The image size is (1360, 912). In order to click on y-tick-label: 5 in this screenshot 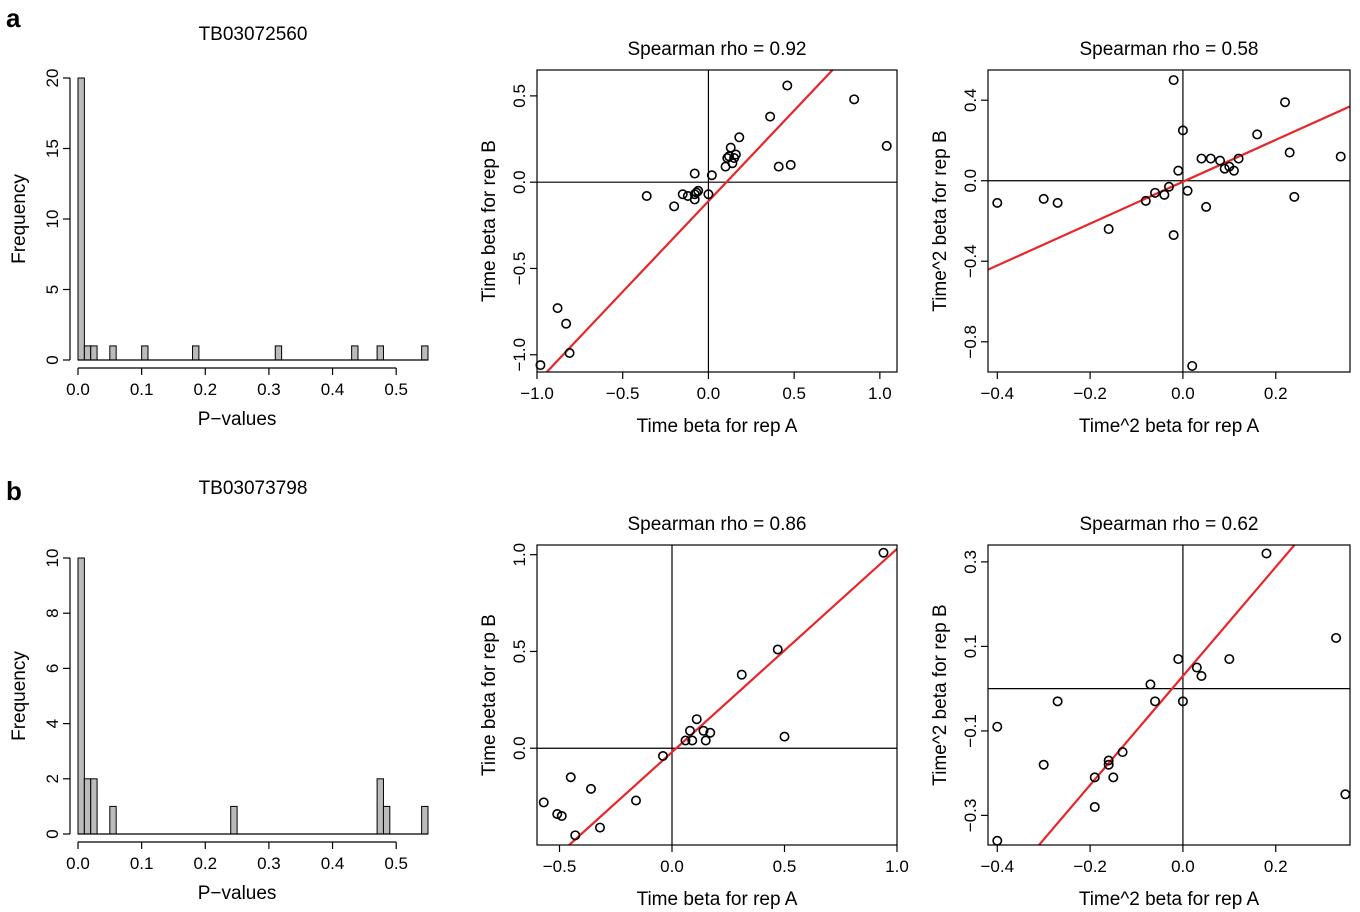, I will do `click(52, 289)`.